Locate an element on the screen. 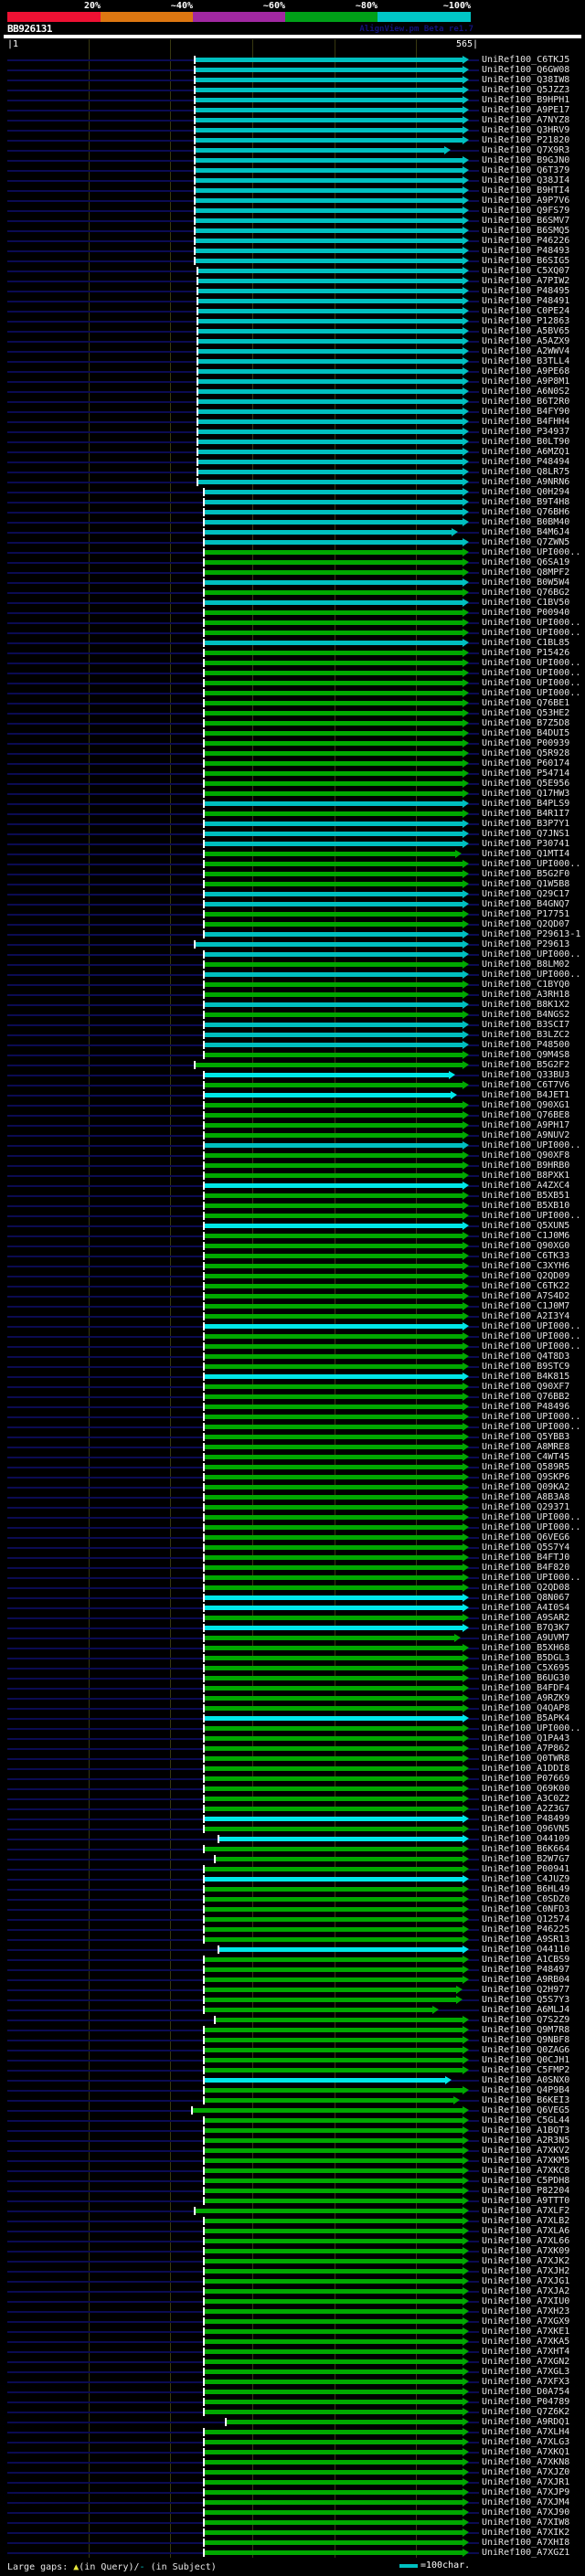 This screenshot has width=585, height=2576. hit-row: UniRef100_C4JUZ9 is located at coordinates (293, 1879).